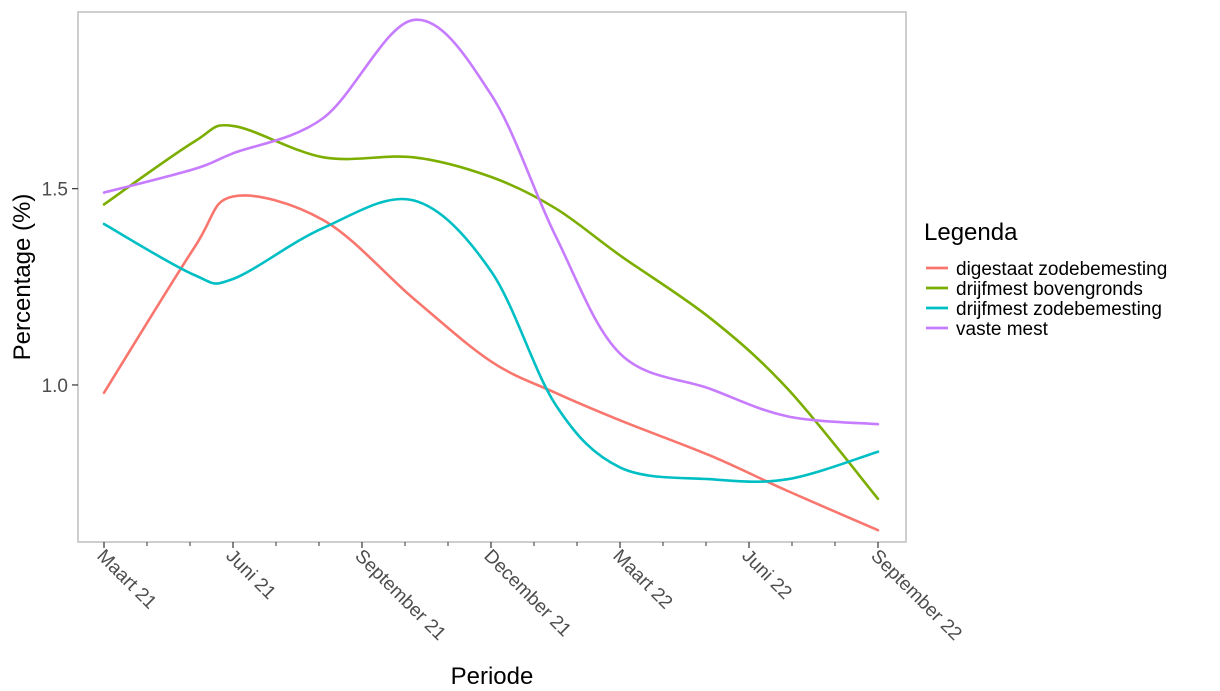 This screenshot has width=1220, height=691. What do you see at coordinates (915, 595) in the screenshot?
I see `x-tick-label: September 22` at bounding box center [915, 595].